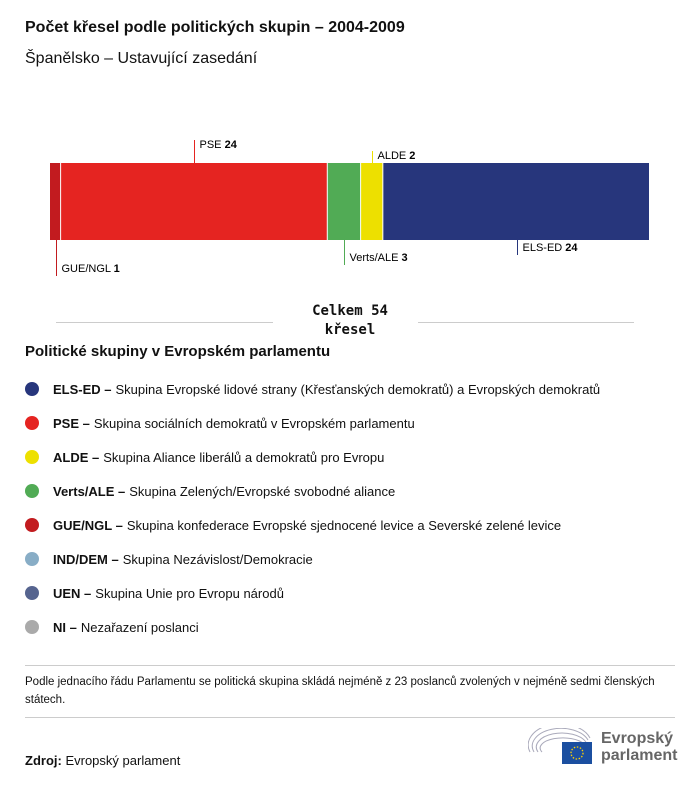 The image size is (700, 786). I want to click on bar-segment-els-ed, so click(516, 201).